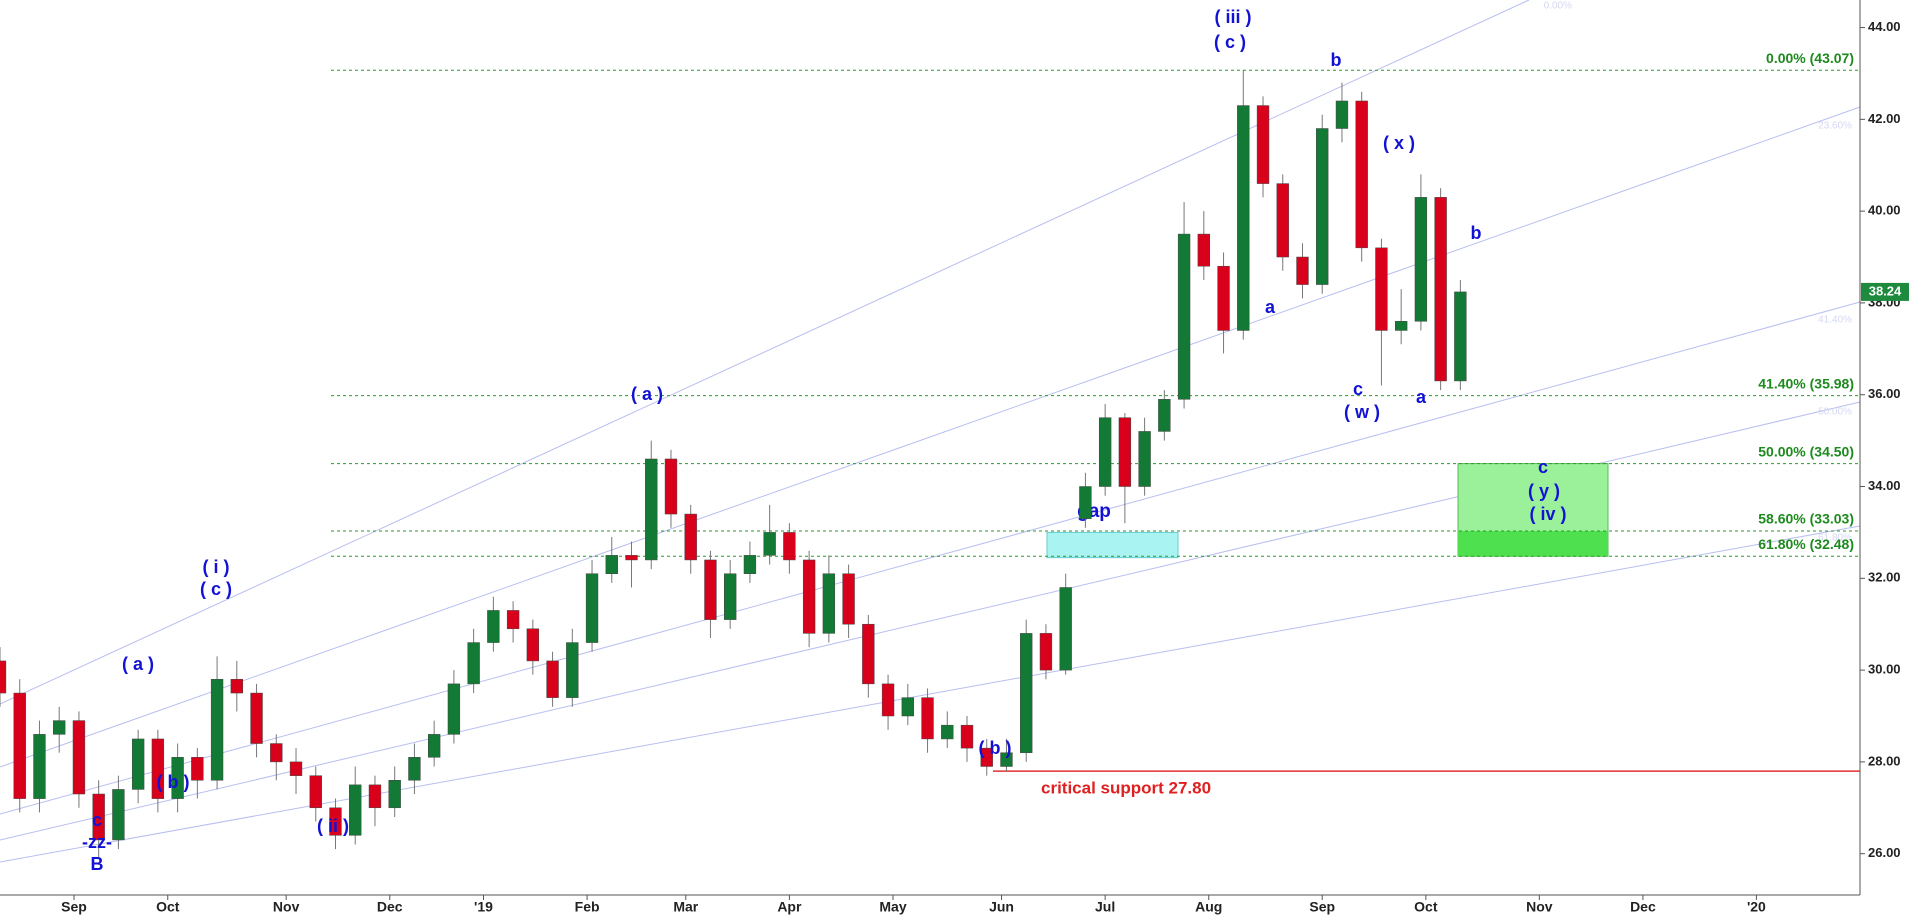  I want to click on channel-label: 61.80%, so click(1835, 538).